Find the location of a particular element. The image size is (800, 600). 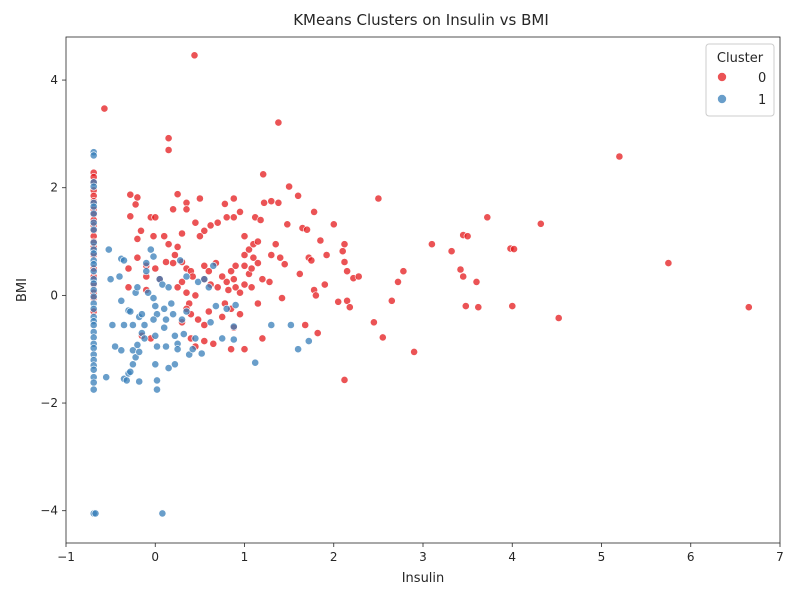

legend-label-cluster-1: 1 is located at coordinates (762, 100).